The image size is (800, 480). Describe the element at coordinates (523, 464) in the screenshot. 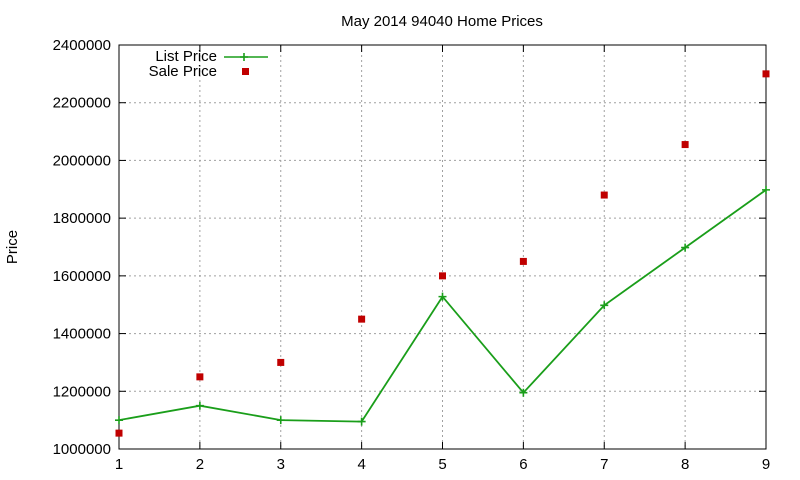

I see `x-tick-label: 6` at that location.